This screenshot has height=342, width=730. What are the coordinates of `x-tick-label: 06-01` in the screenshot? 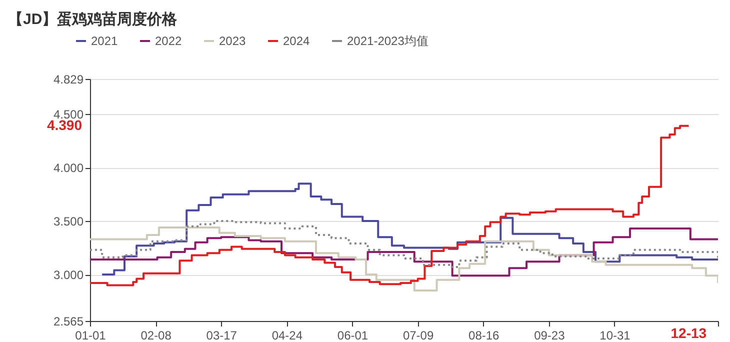 It's located at (352, 335).